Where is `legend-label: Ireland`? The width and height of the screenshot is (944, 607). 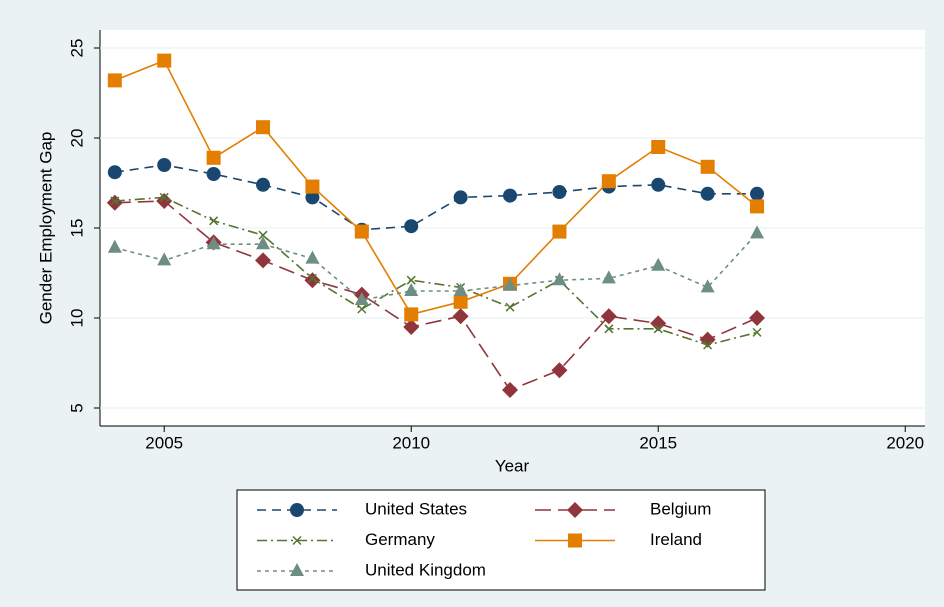 legend-label: Ireland is located at coordinates (676, 539).